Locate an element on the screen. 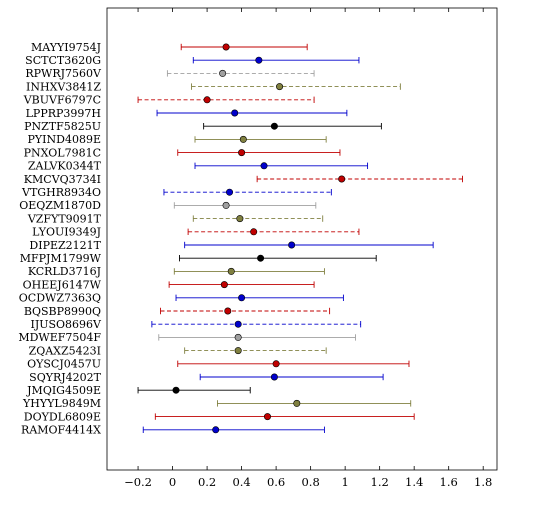 The height and width of the screenshot is (505, 540). x-tick-label: −0.2 is located at coordinates (138, 482).